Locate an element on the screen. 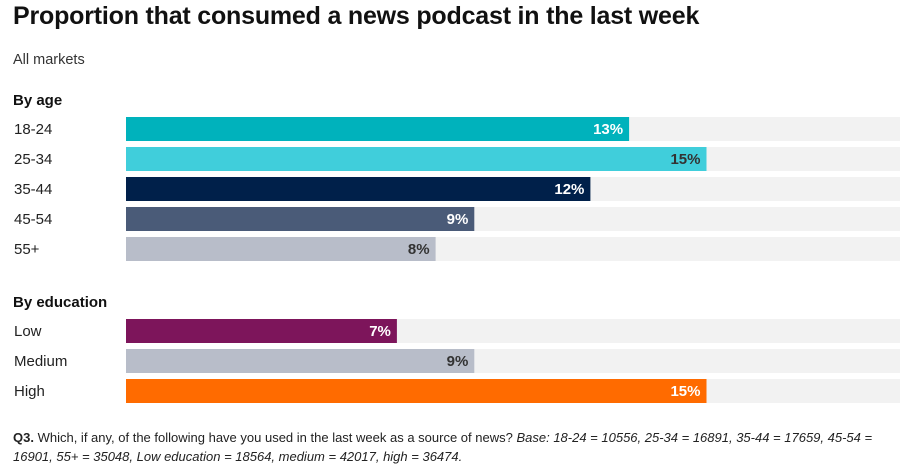  category-label-medium: Medium is located at coordinates (40, 361).